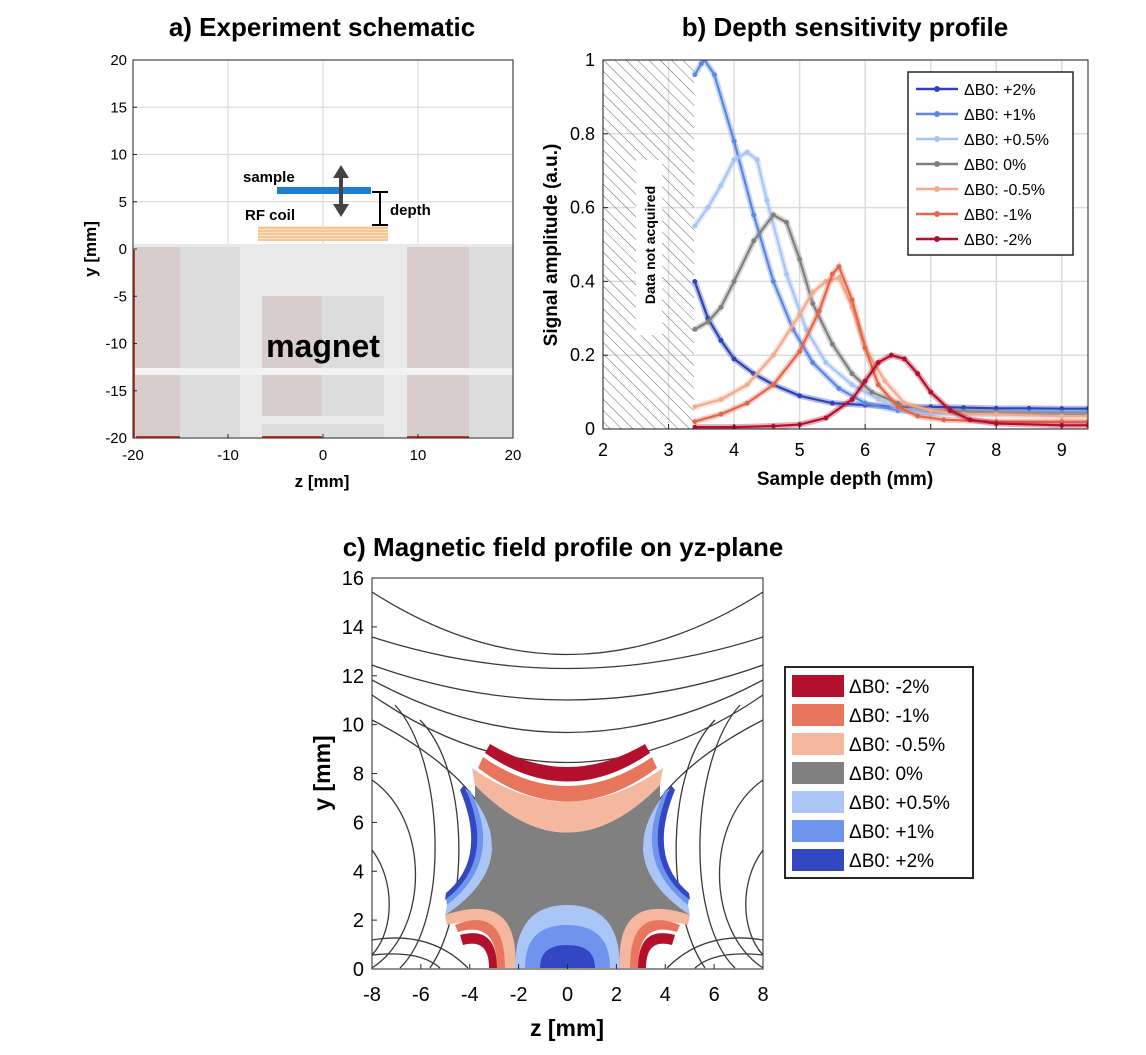 This screenshot has width=1146, height=1055. I want to click on c-ytick-label: 2, so click(358, 921).